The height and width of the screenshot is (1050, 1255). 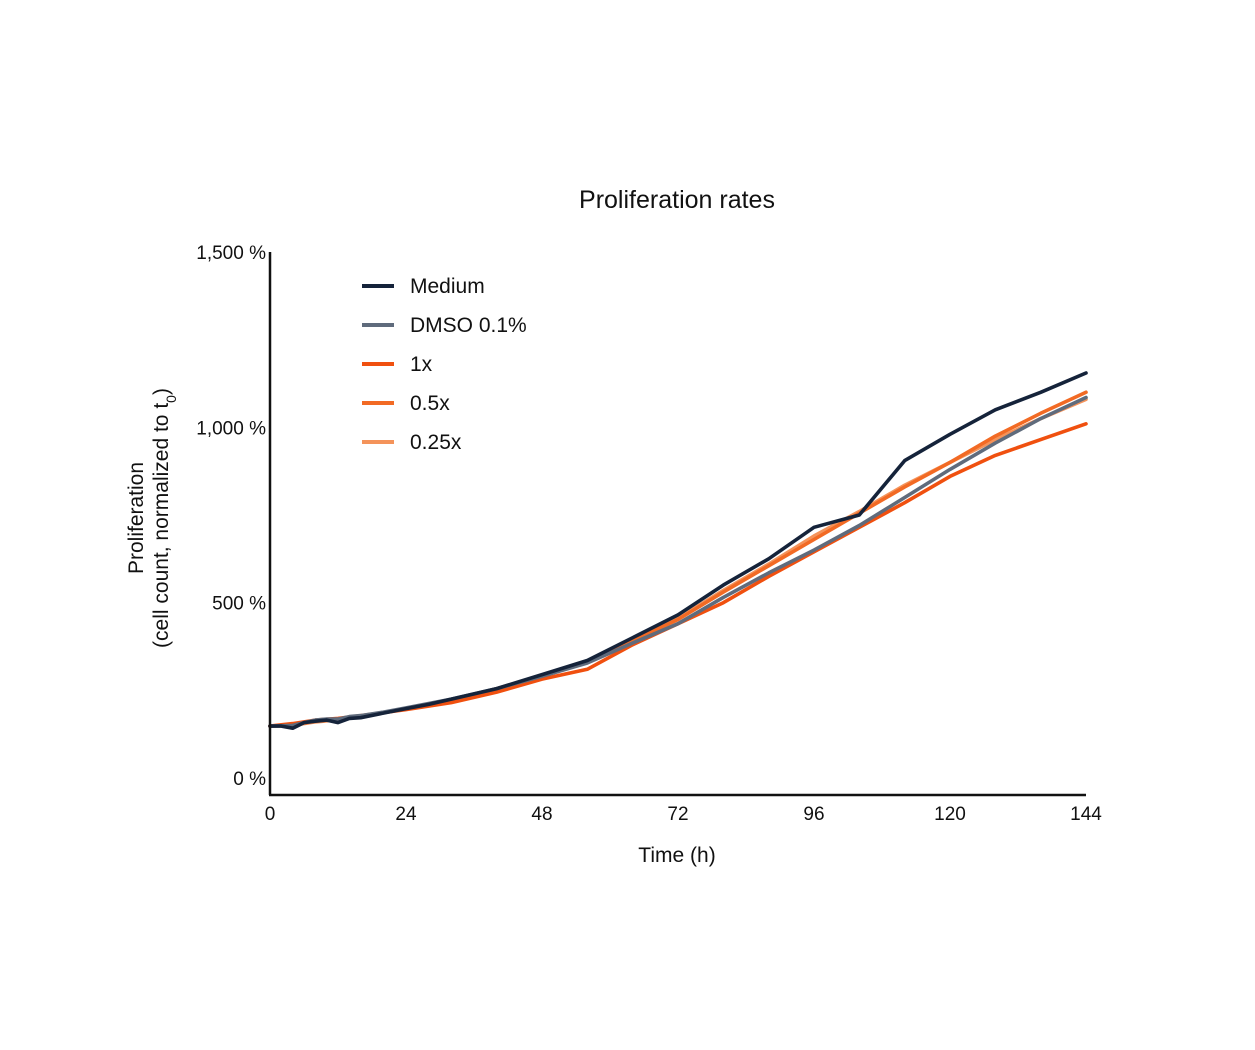 What do you see at coordinates (249, 779) in the screenshot?
I see `y-tick-label-0: 0 %` at bounding box center [249, 779].